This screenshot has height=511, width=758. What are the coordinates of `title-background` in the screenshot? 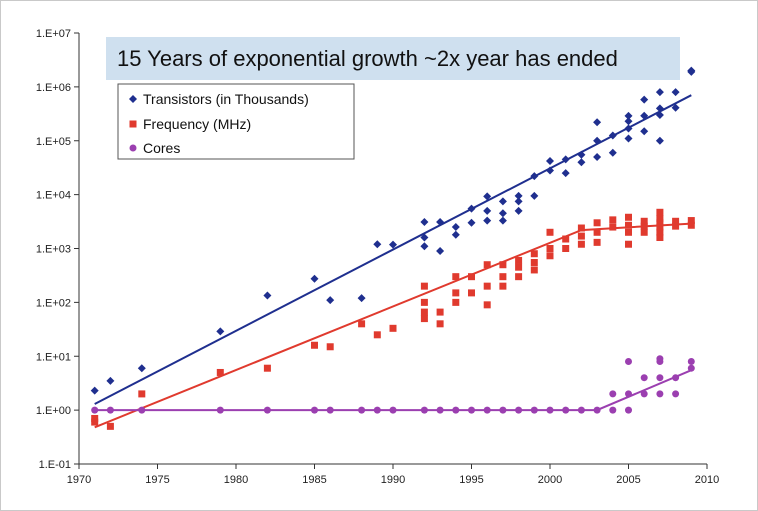 It's located at (393, 58).